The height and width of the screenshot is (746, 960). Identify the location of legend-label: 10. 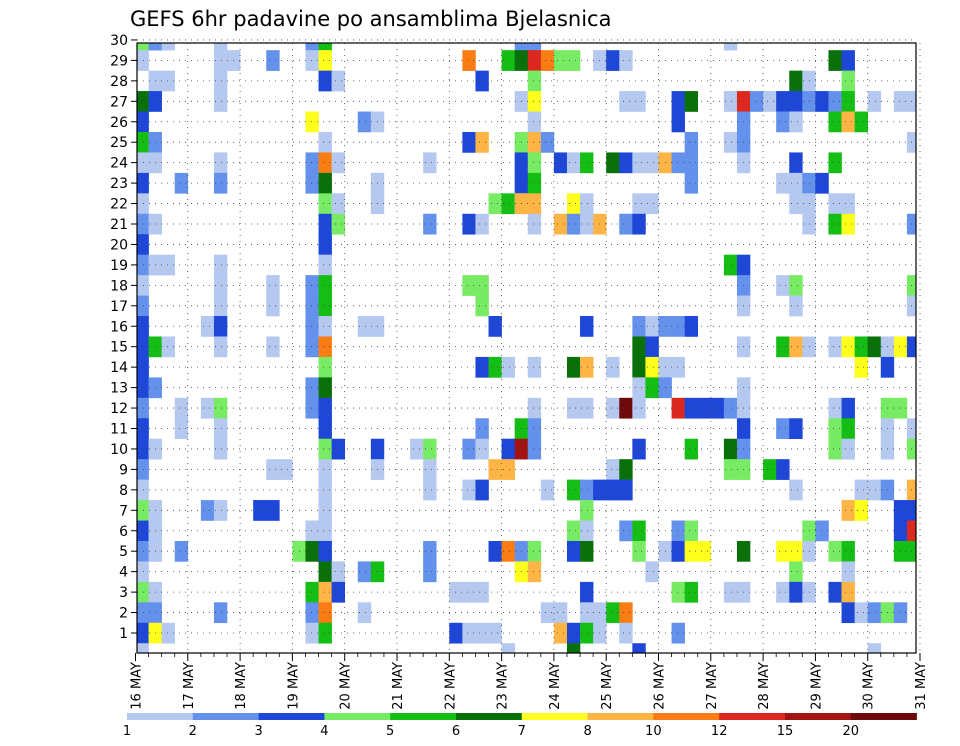
(653, 731).